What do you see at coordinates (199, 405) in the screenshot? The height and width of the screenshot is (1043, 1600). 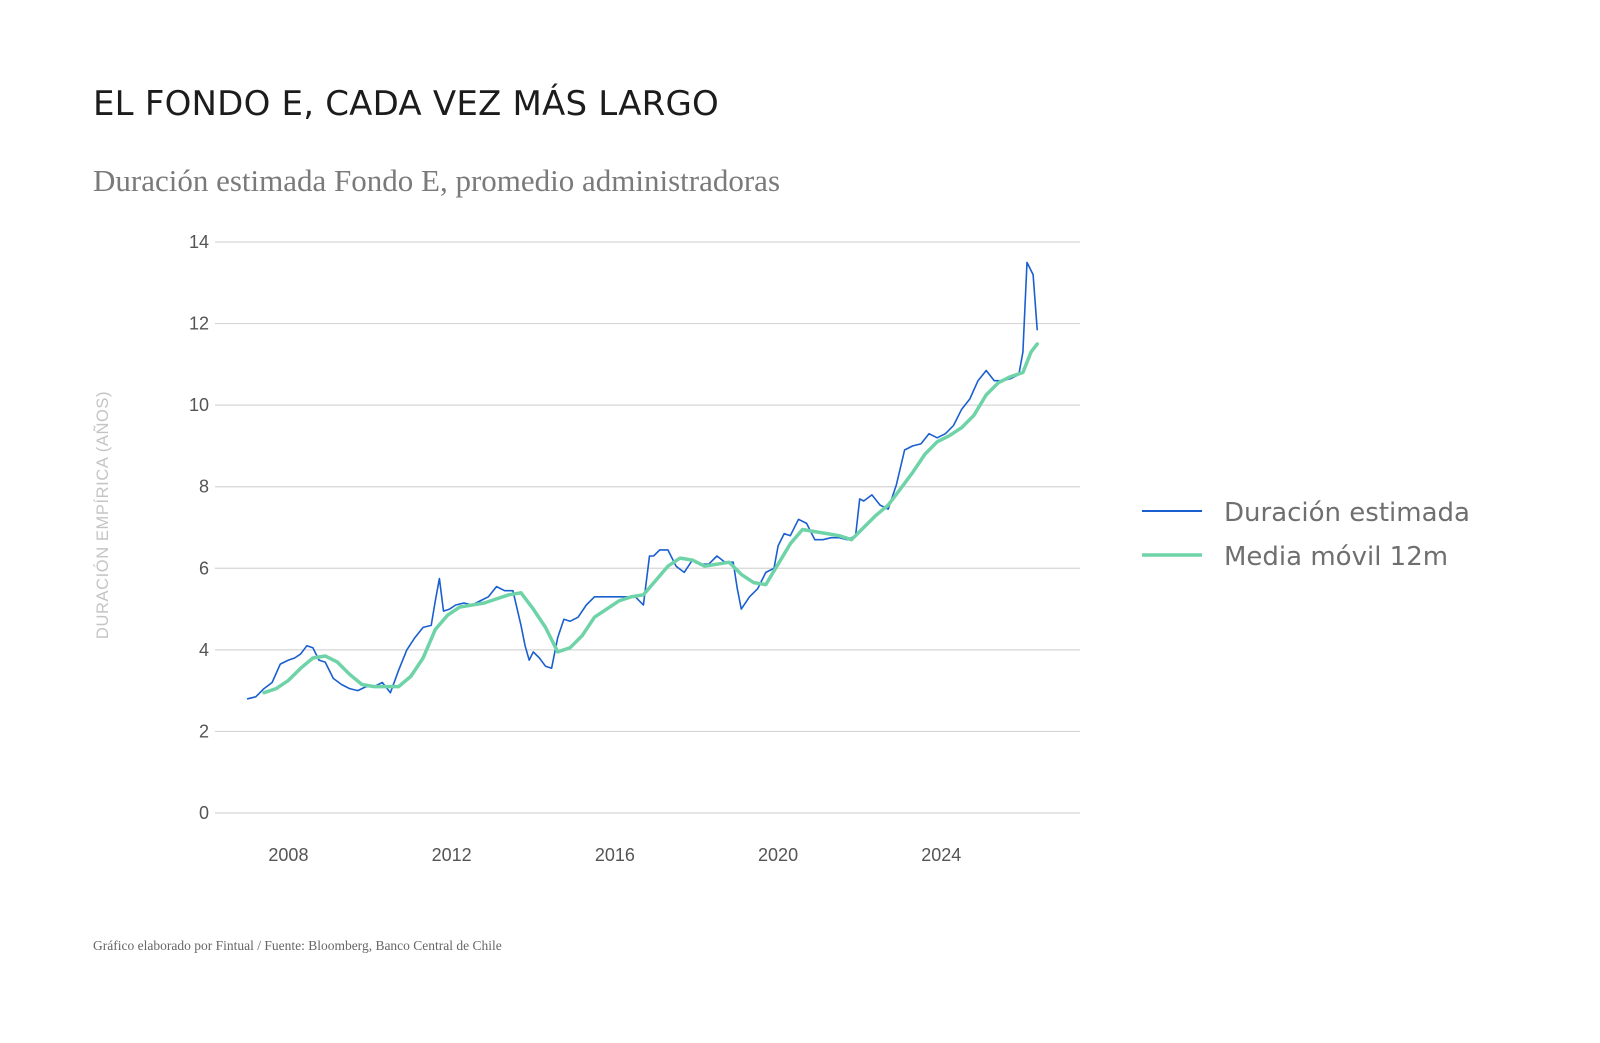 I see `y-tick-label: 10` at bounding box center [199, 405].